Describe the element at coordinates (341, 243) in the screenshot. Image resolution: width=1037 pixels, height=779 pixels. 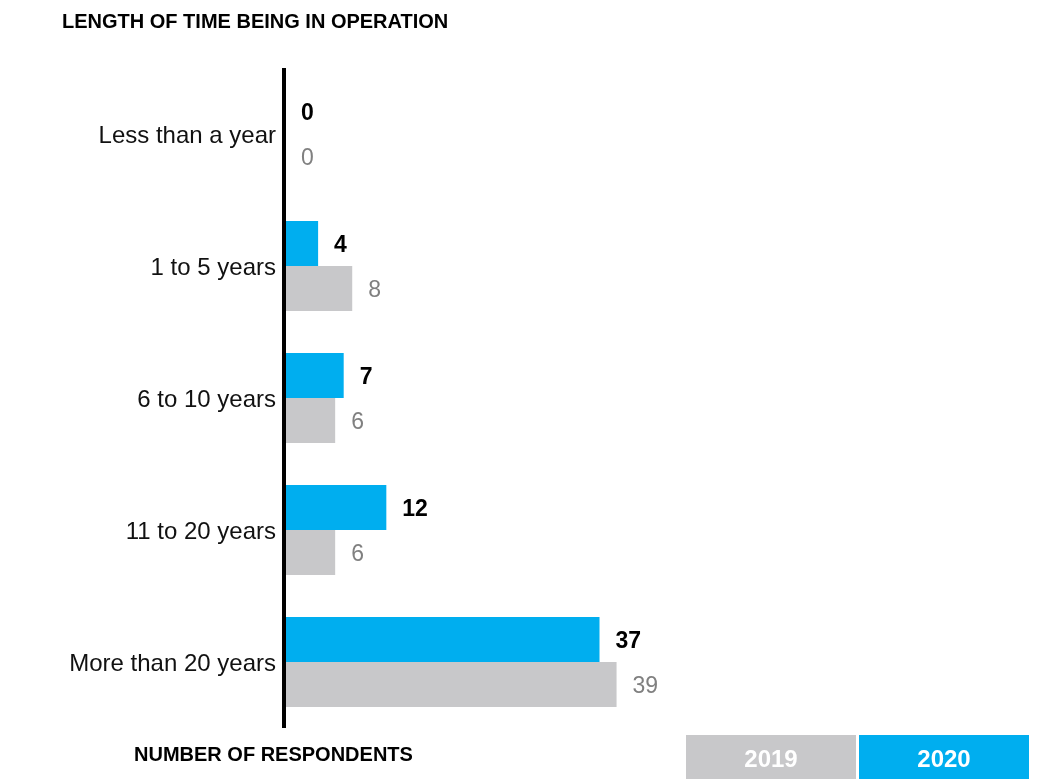
I see `data-label: 4` at that location.